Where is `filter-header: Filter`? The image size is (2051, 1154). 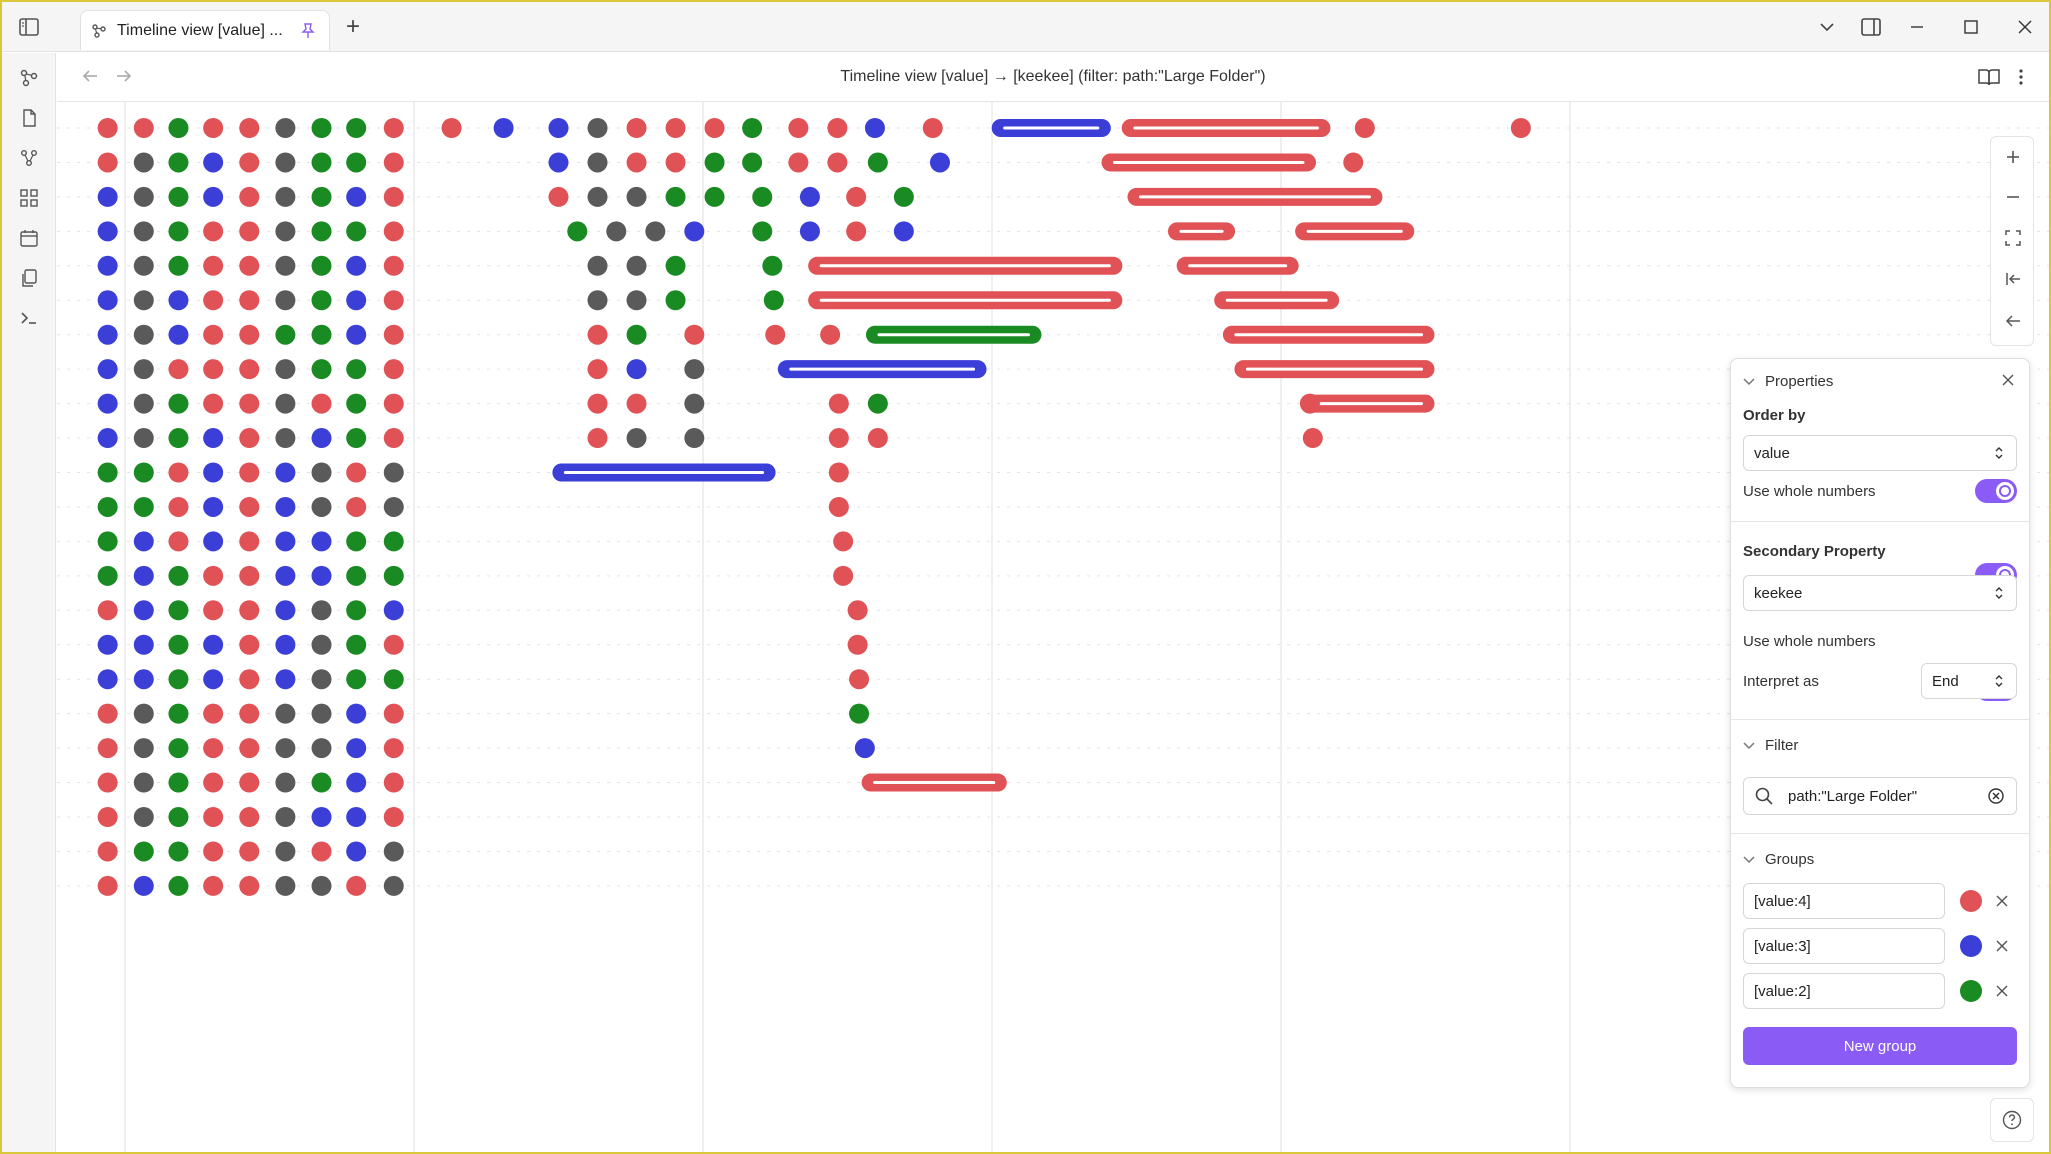 filter-header: Filter is located at coordinates (1770, 745).